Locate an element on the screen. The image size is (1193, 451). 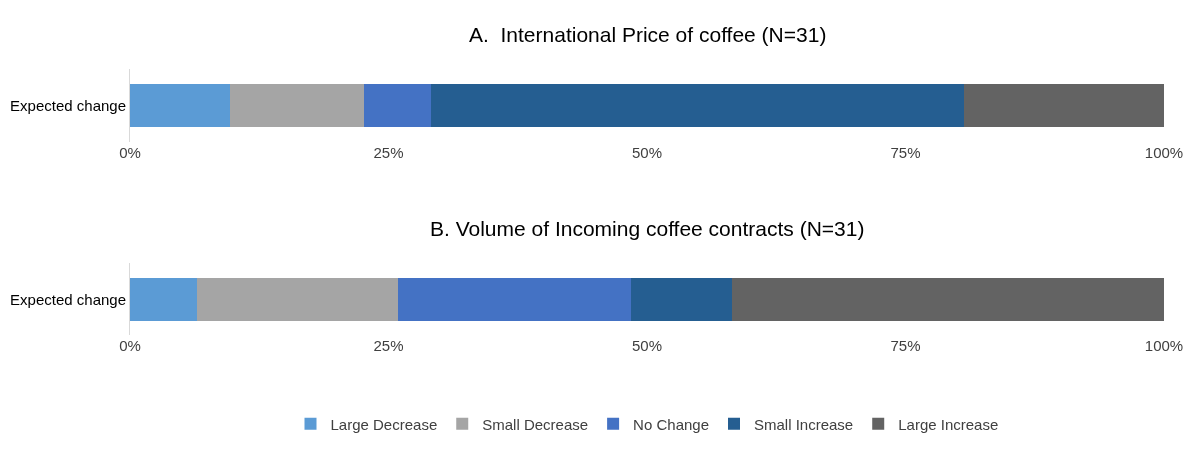
chart-title: A. International Price of coffee (N=31) is located at coordinates (648, 34).